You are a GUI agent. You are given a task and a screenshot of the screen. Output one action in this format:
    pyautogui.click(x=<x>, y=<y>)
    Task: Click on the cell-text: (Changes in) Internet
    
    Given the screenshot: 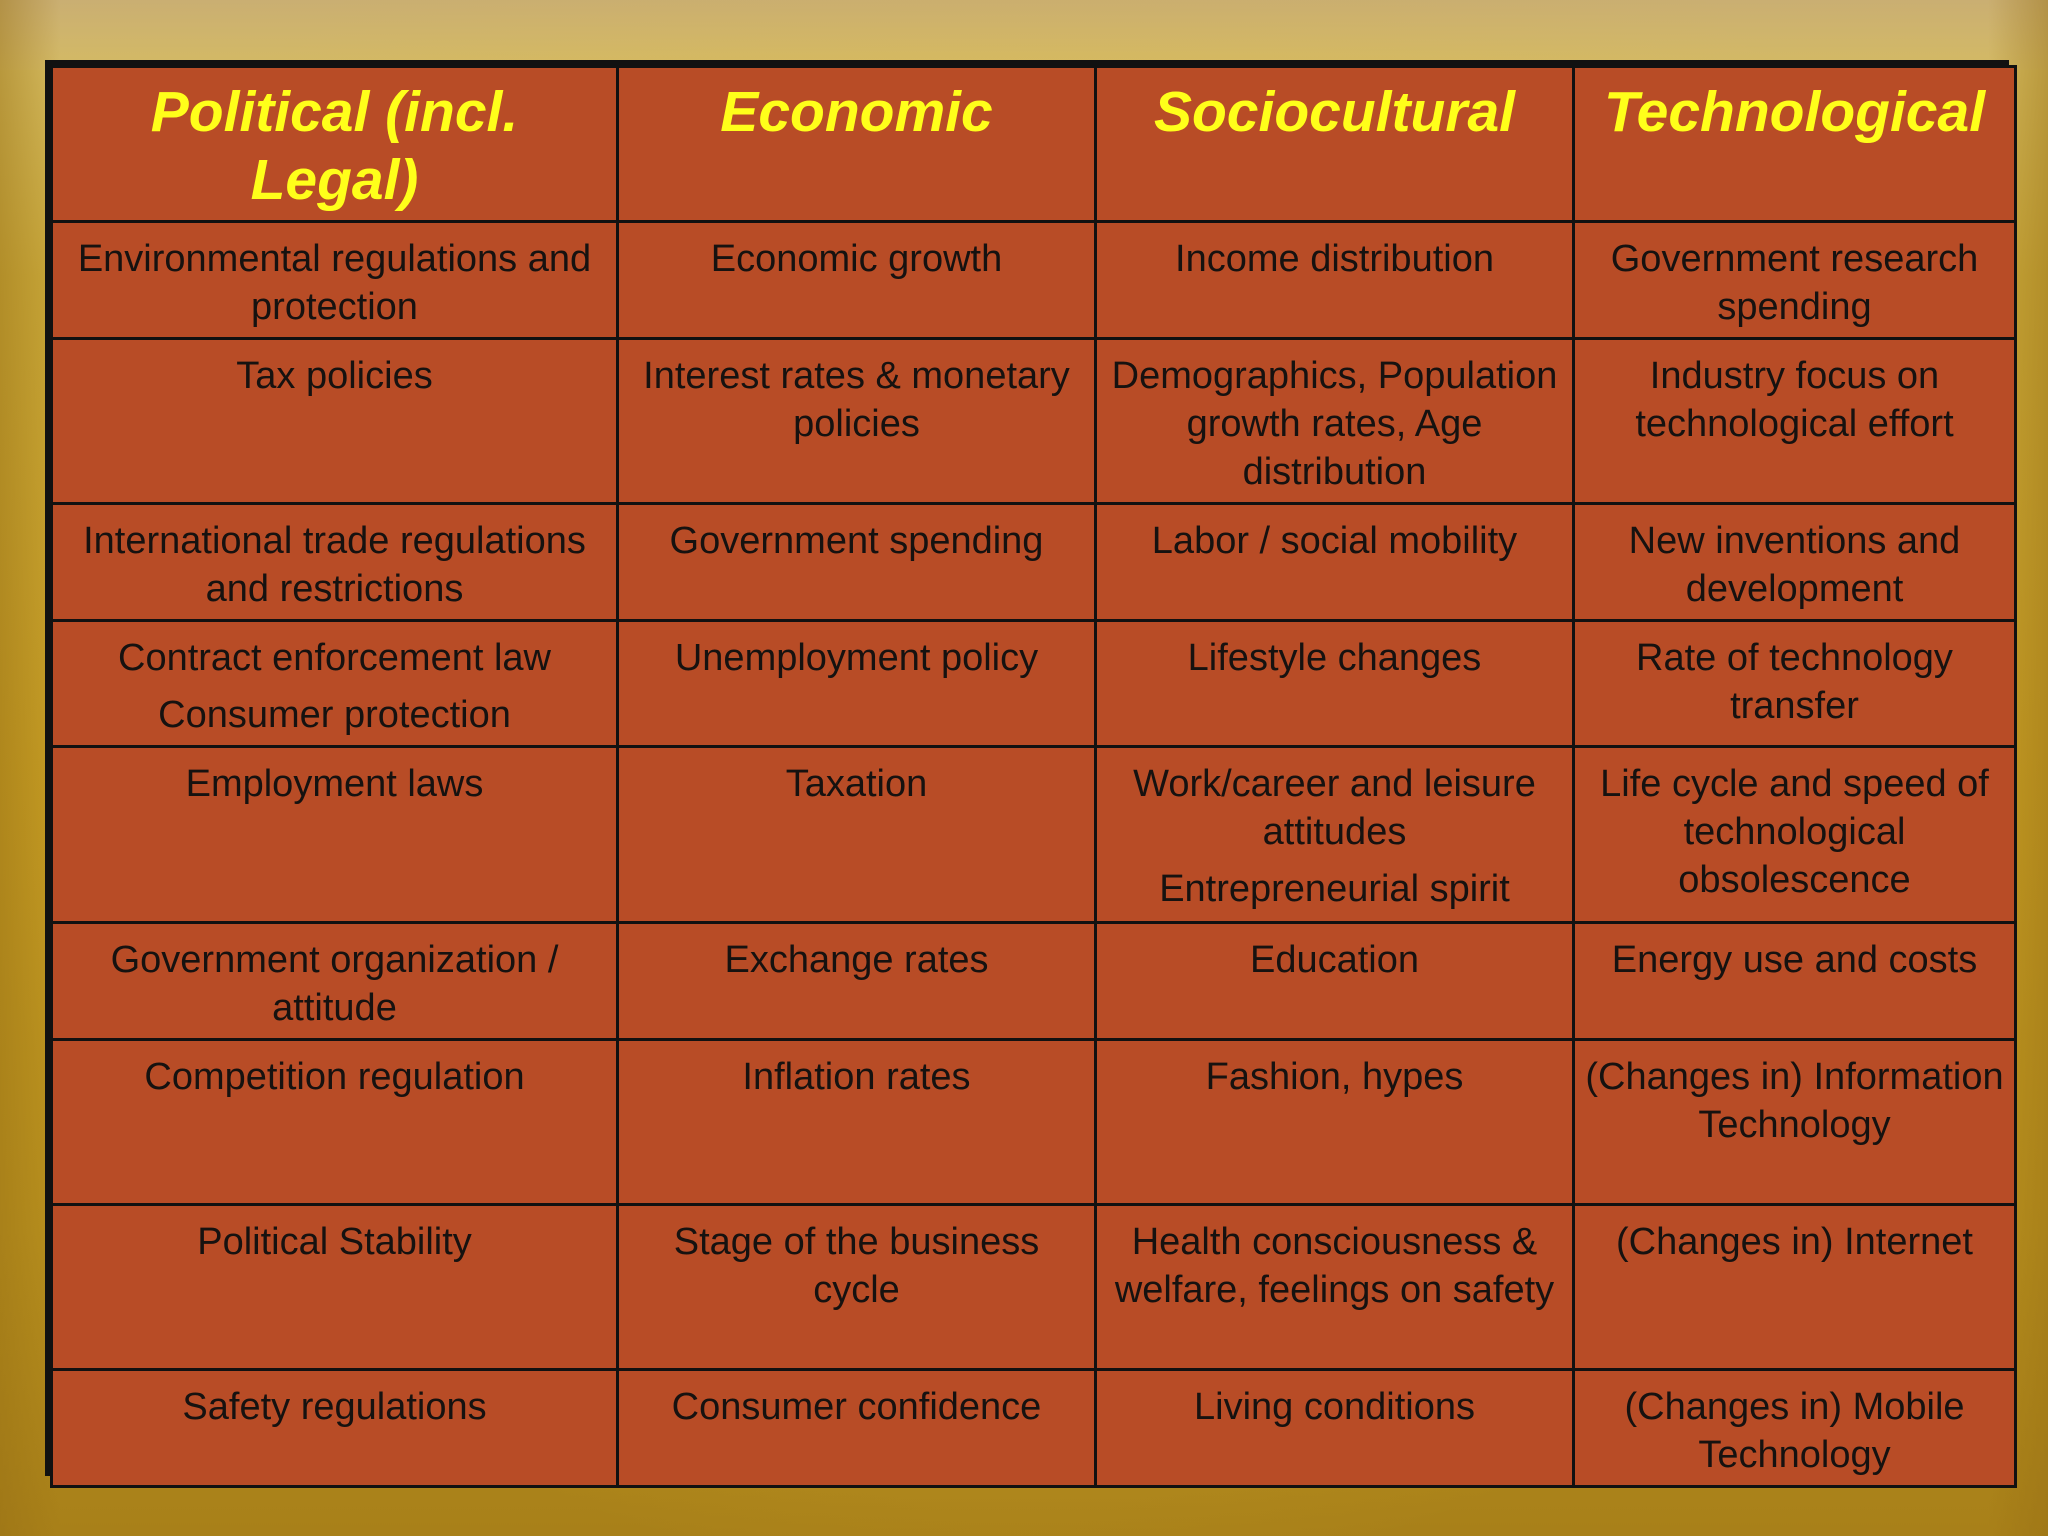 What is the action you would take?
    pyautogui.click(x=1794, y=1242)
    